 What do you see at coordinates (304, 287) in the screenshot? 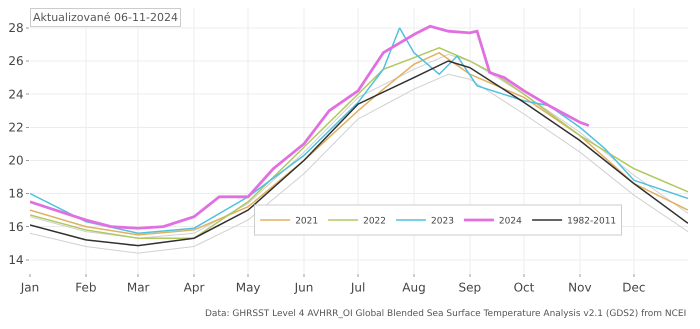
I see `x-tick-label: Jun` at bounding box center [304, 287].